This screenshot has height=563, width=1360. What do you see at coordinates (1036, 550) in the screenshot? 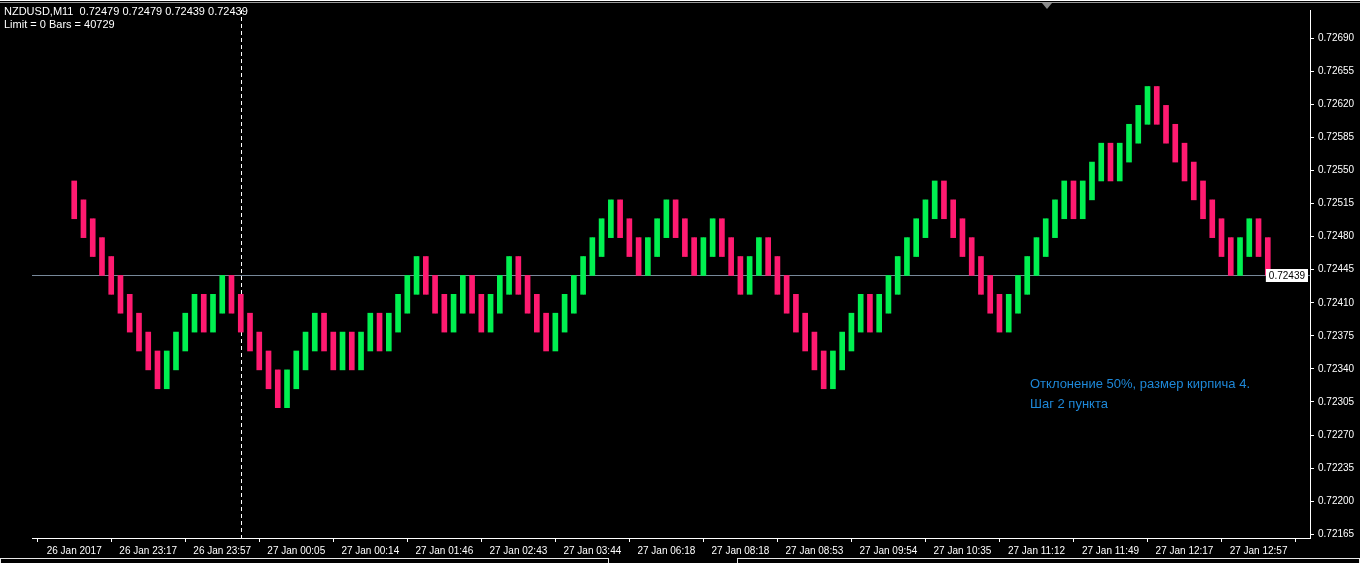
I see `x-tick-label: 27 Jan 11:12` at bounding box center [1036, 550].